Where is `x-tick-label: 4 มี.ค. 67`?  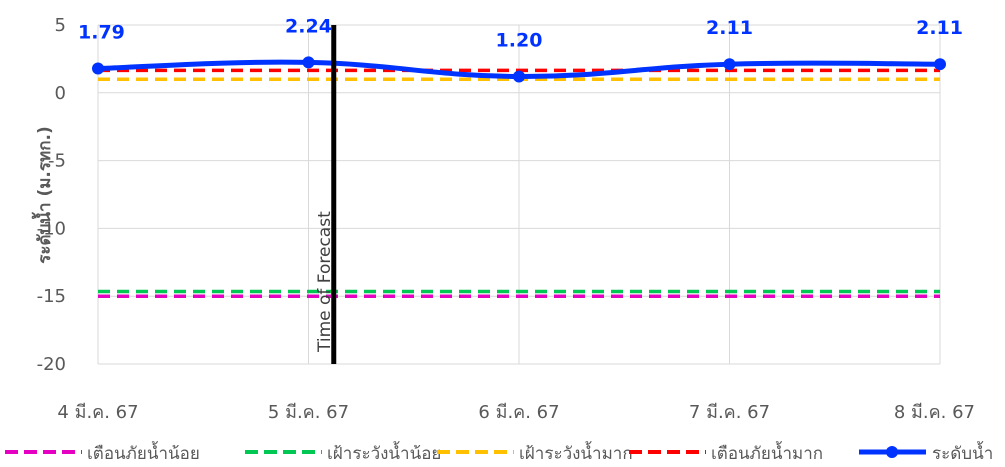
x-tick-label: 4 มี.ค. 67 is located at coordinates (97, 412).